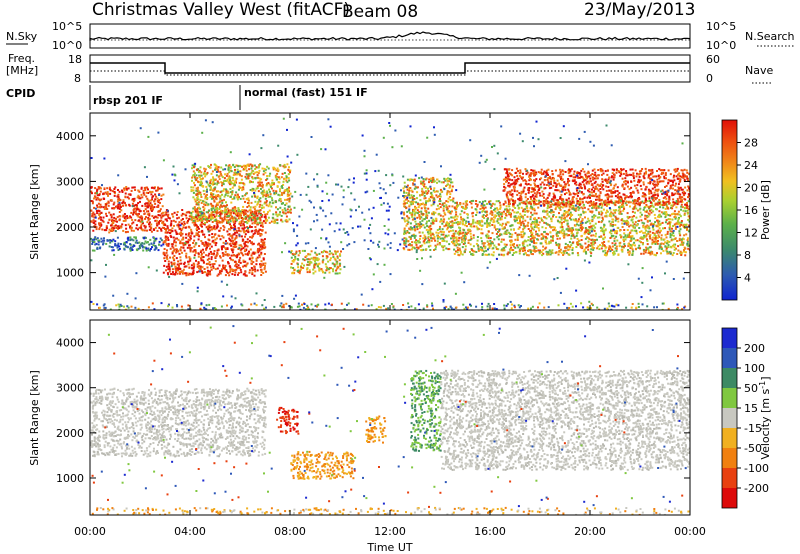  I want to click on freq-unit: [MHz], so click(22, 70).